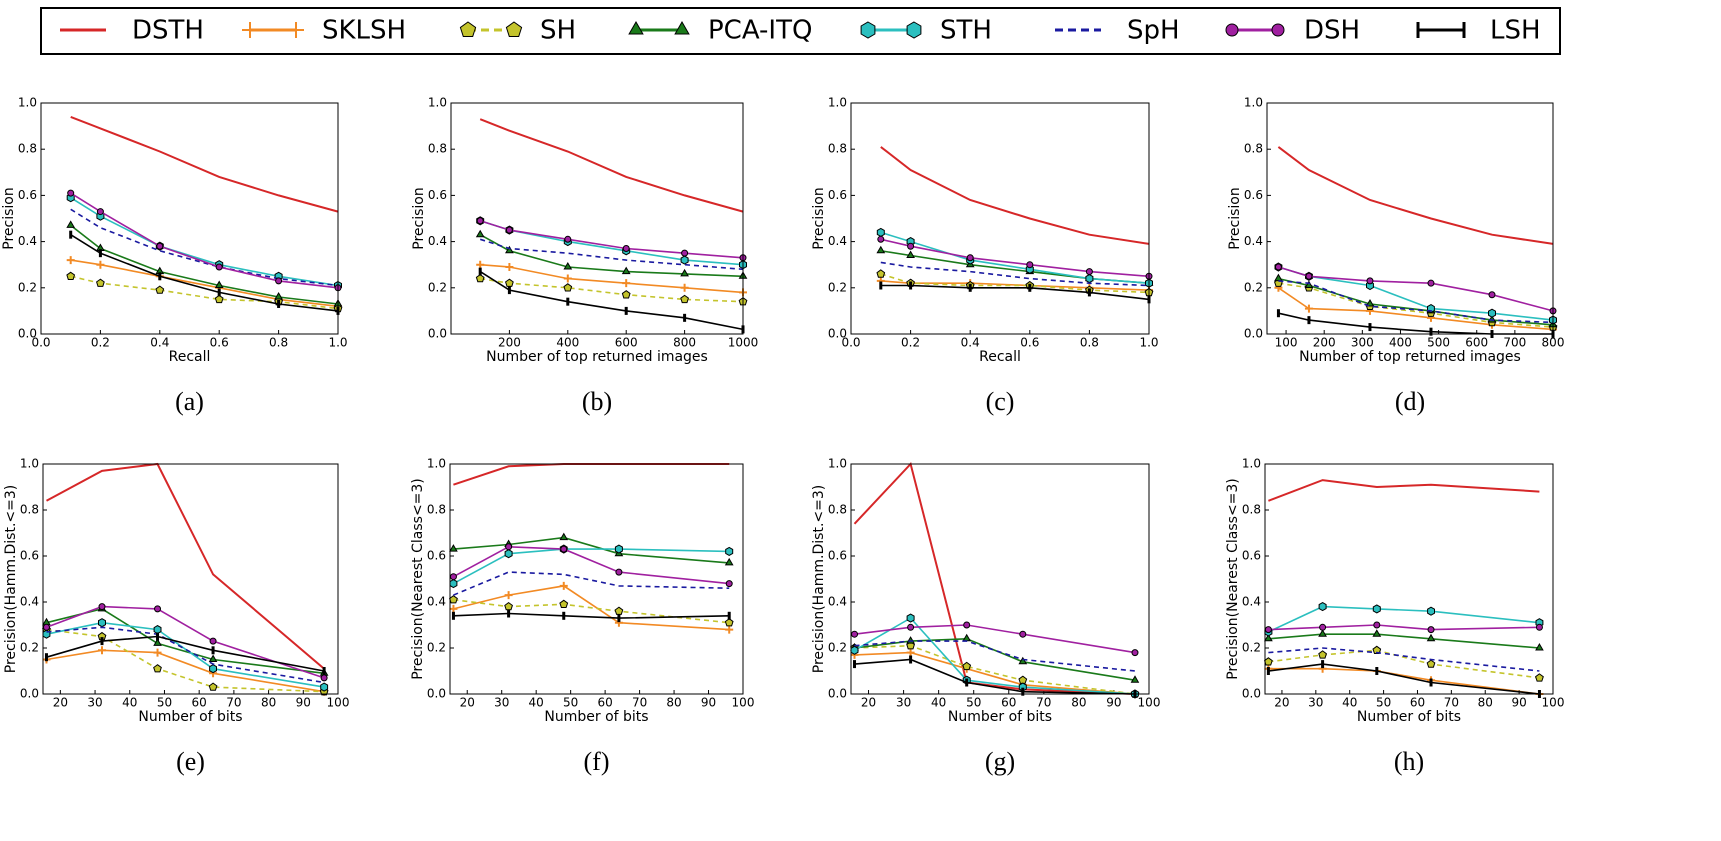 The height and width of the screenshot is (841, 1721). Describe the element at coordinates (1000, 579) in the screenshot. I see `plot-frame` at that location.